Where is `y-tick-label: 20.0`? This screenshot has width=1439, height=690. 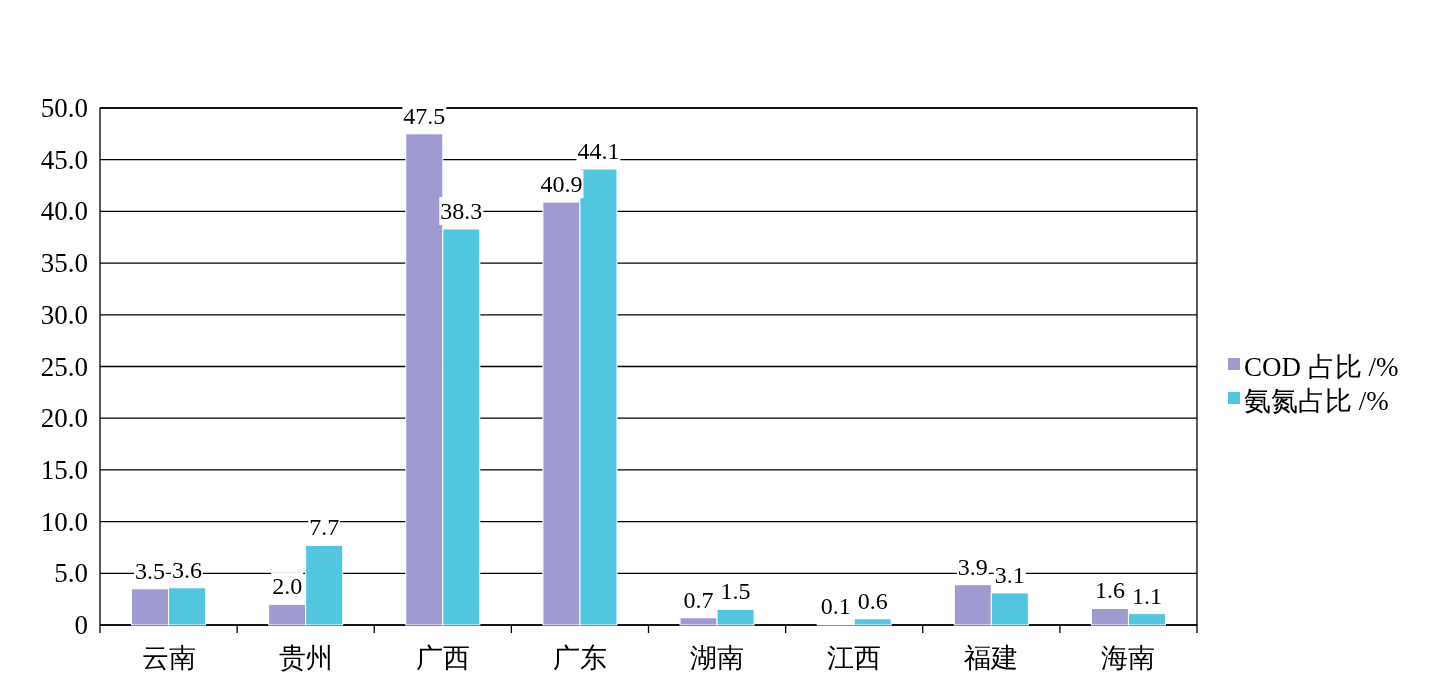 y-tick-label: 20.0 is located at coordinates (64, 418).